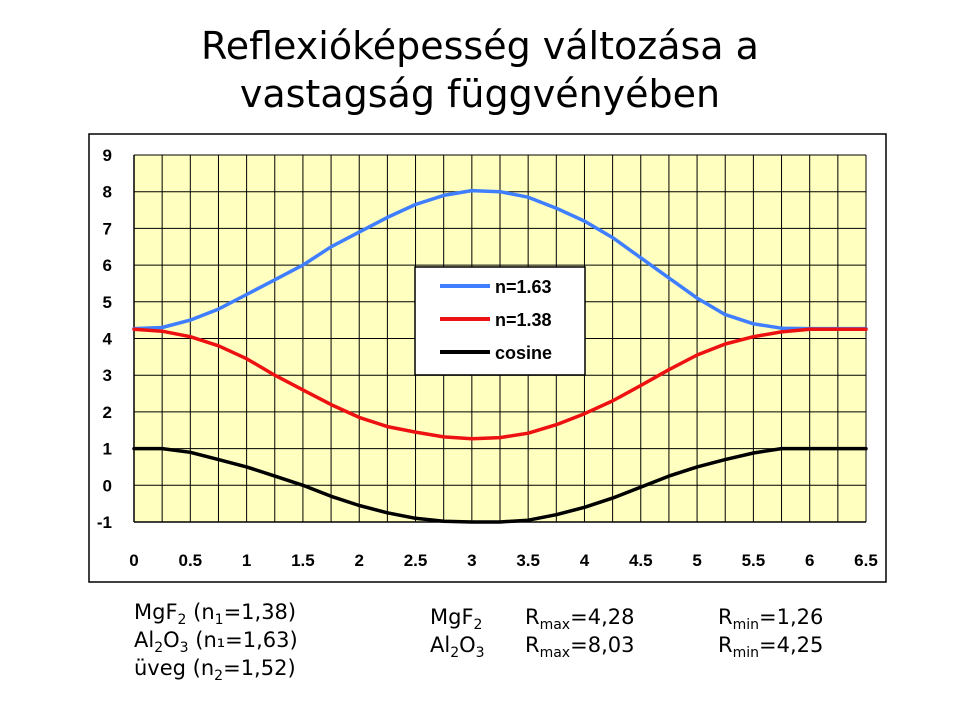 The height and width of the screenshot is (720, 960). What do you see at coordinates (215, 670) in the screenshot?
I see `material-glass: üveg (n2=1,52)` at bounding box center [215, 670].